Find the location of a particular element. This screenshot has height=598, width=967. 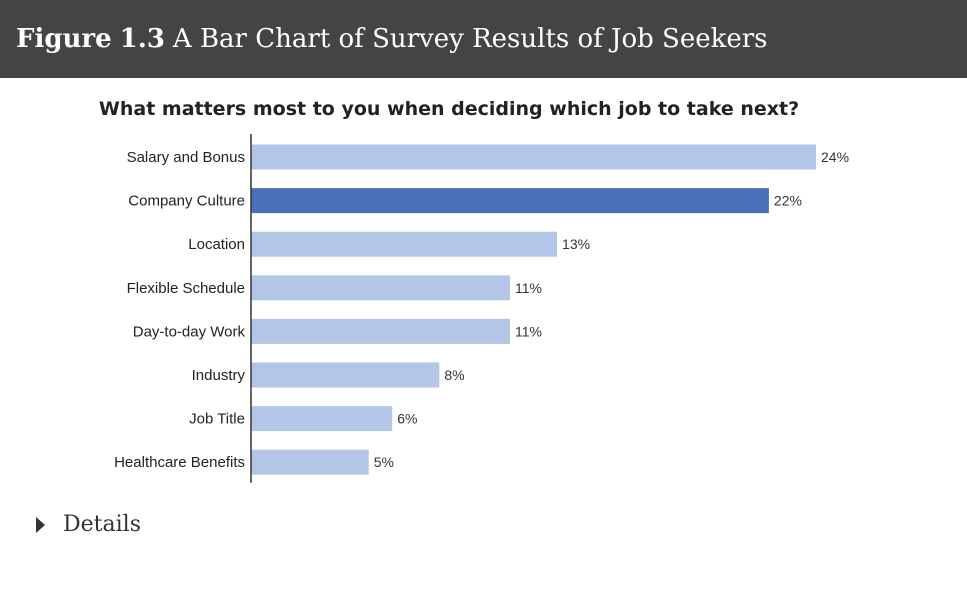

category-label: Job Title is located at coordinates (217, 419).